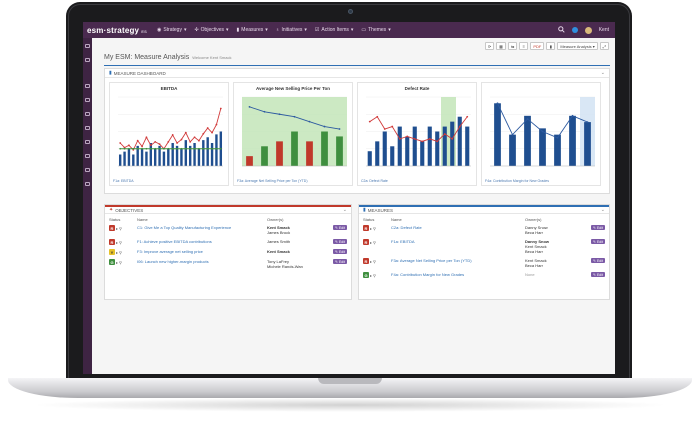 The image size is (700, 432). I want to click on row-owners: Danny Snow Beca Harr, so click(556, 230).